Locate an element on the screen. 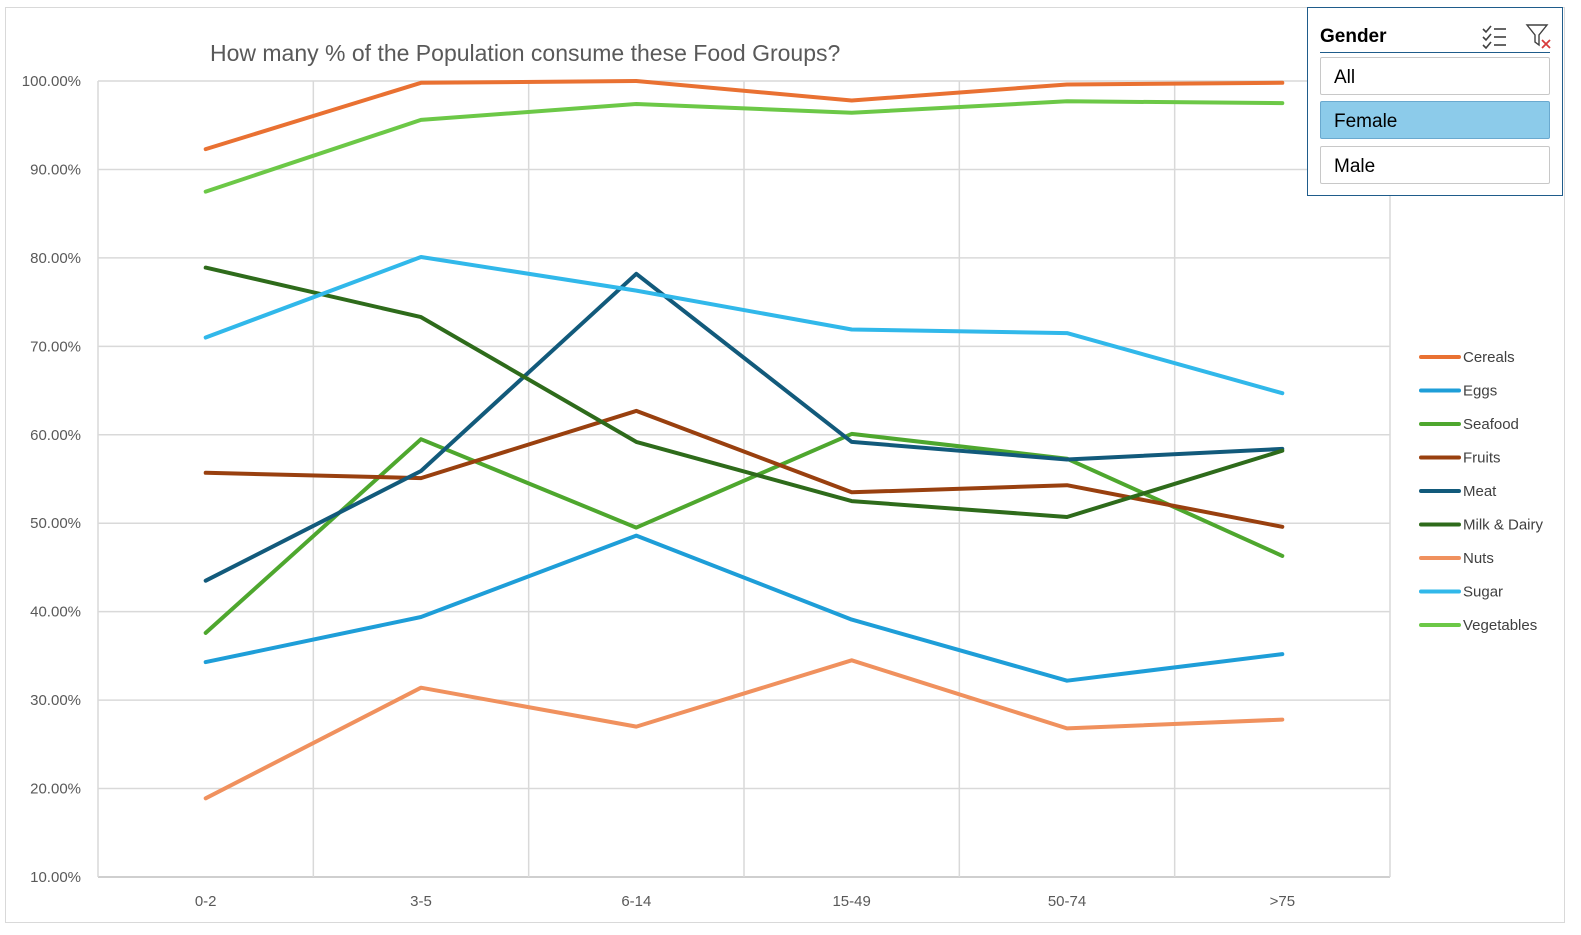  x-tick-label: 3-5 is located at coordinates (421, 901).